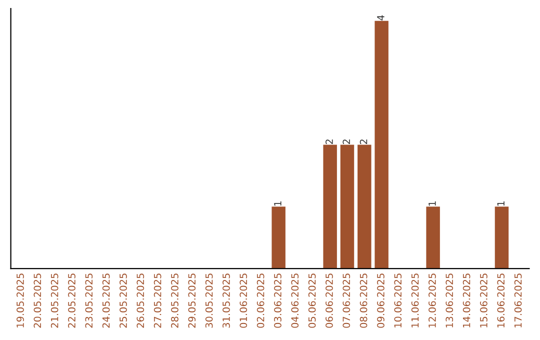 Image resolution: width=540 pixels, height=340 pixels. Describe the element at coordinates (89, 301) in the screenshot. I see `x-tick-label: 23.05.2025` at that location.